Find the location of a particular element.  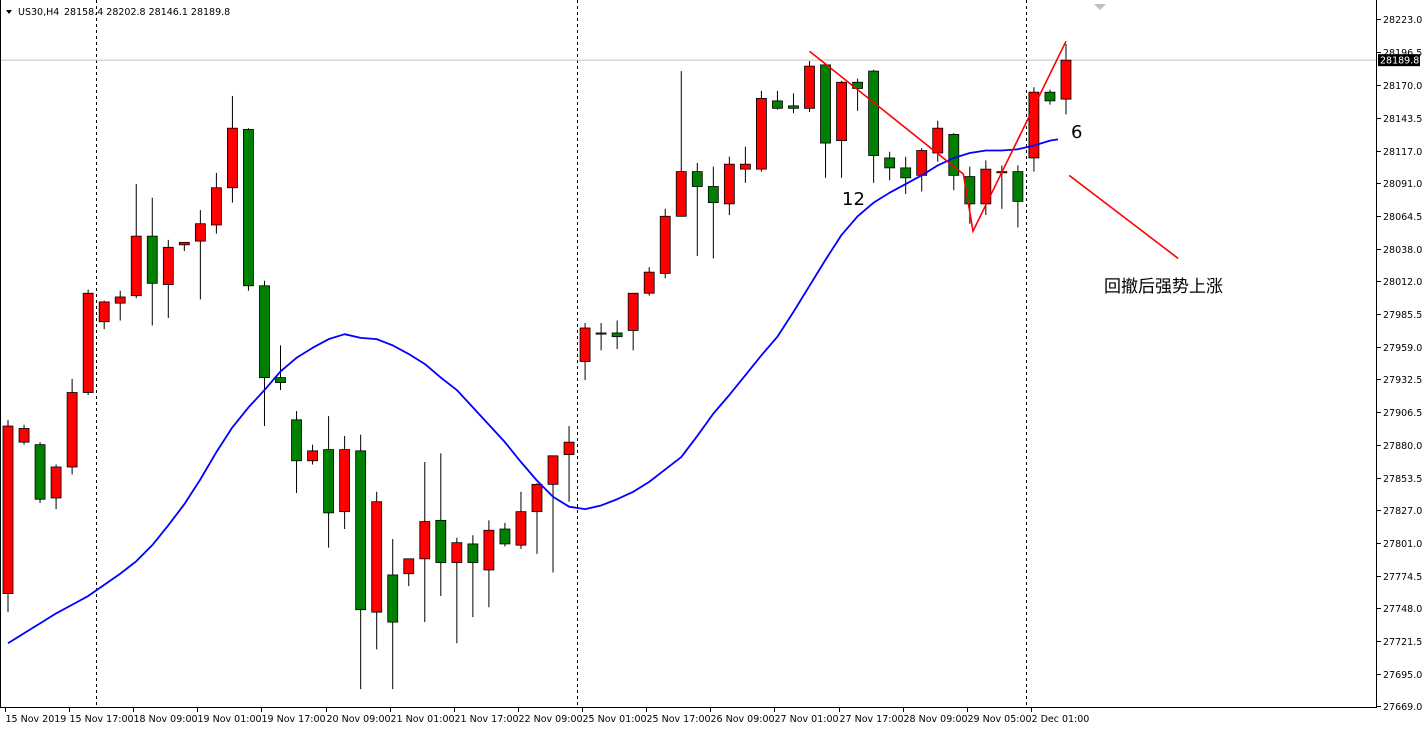

chart-menu-arrow-icon is located at coordinates (9, 12).